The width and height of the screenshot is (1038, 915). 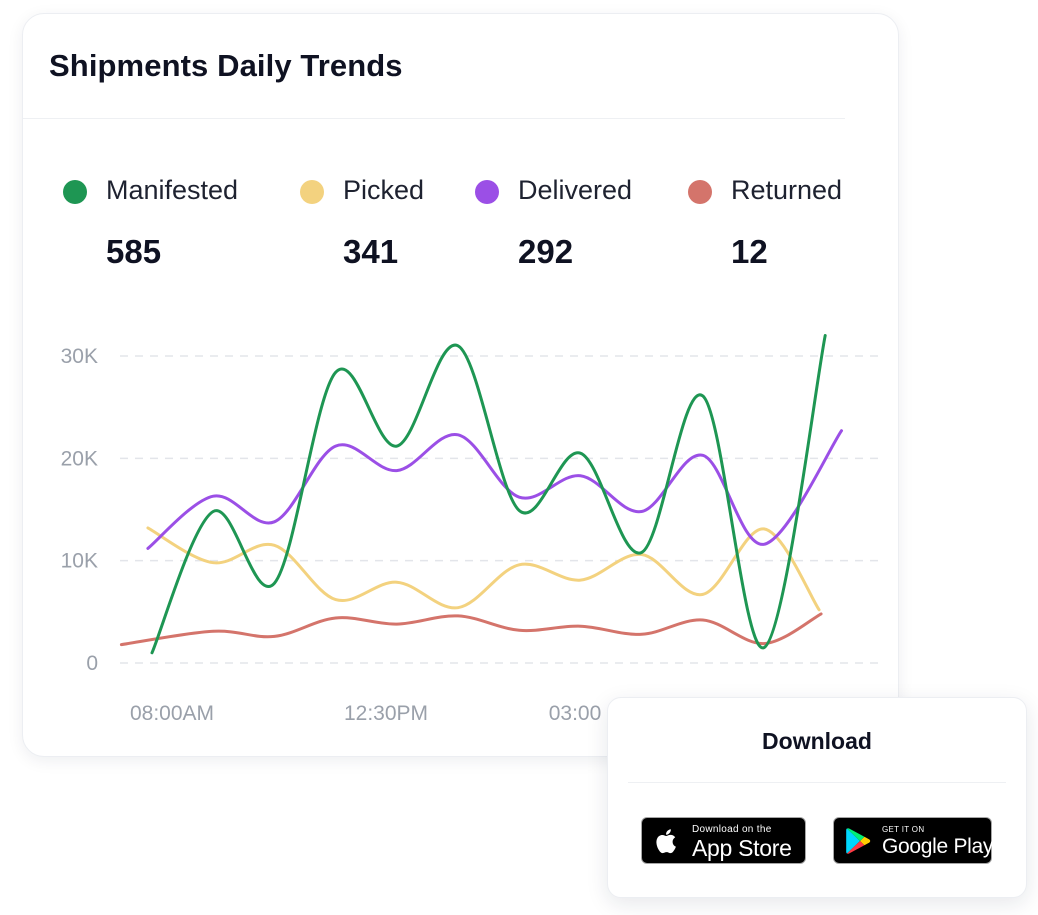 I want to click on picked-series-line, so click(x=483, y=569).